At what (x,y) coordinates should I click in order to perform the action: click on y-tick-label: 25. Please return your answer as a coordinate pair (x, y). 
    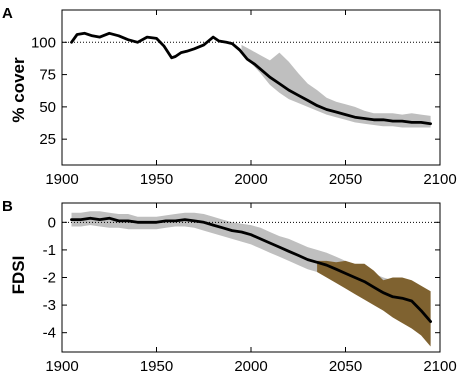
    Looking at the image, I should click on (47, 139).